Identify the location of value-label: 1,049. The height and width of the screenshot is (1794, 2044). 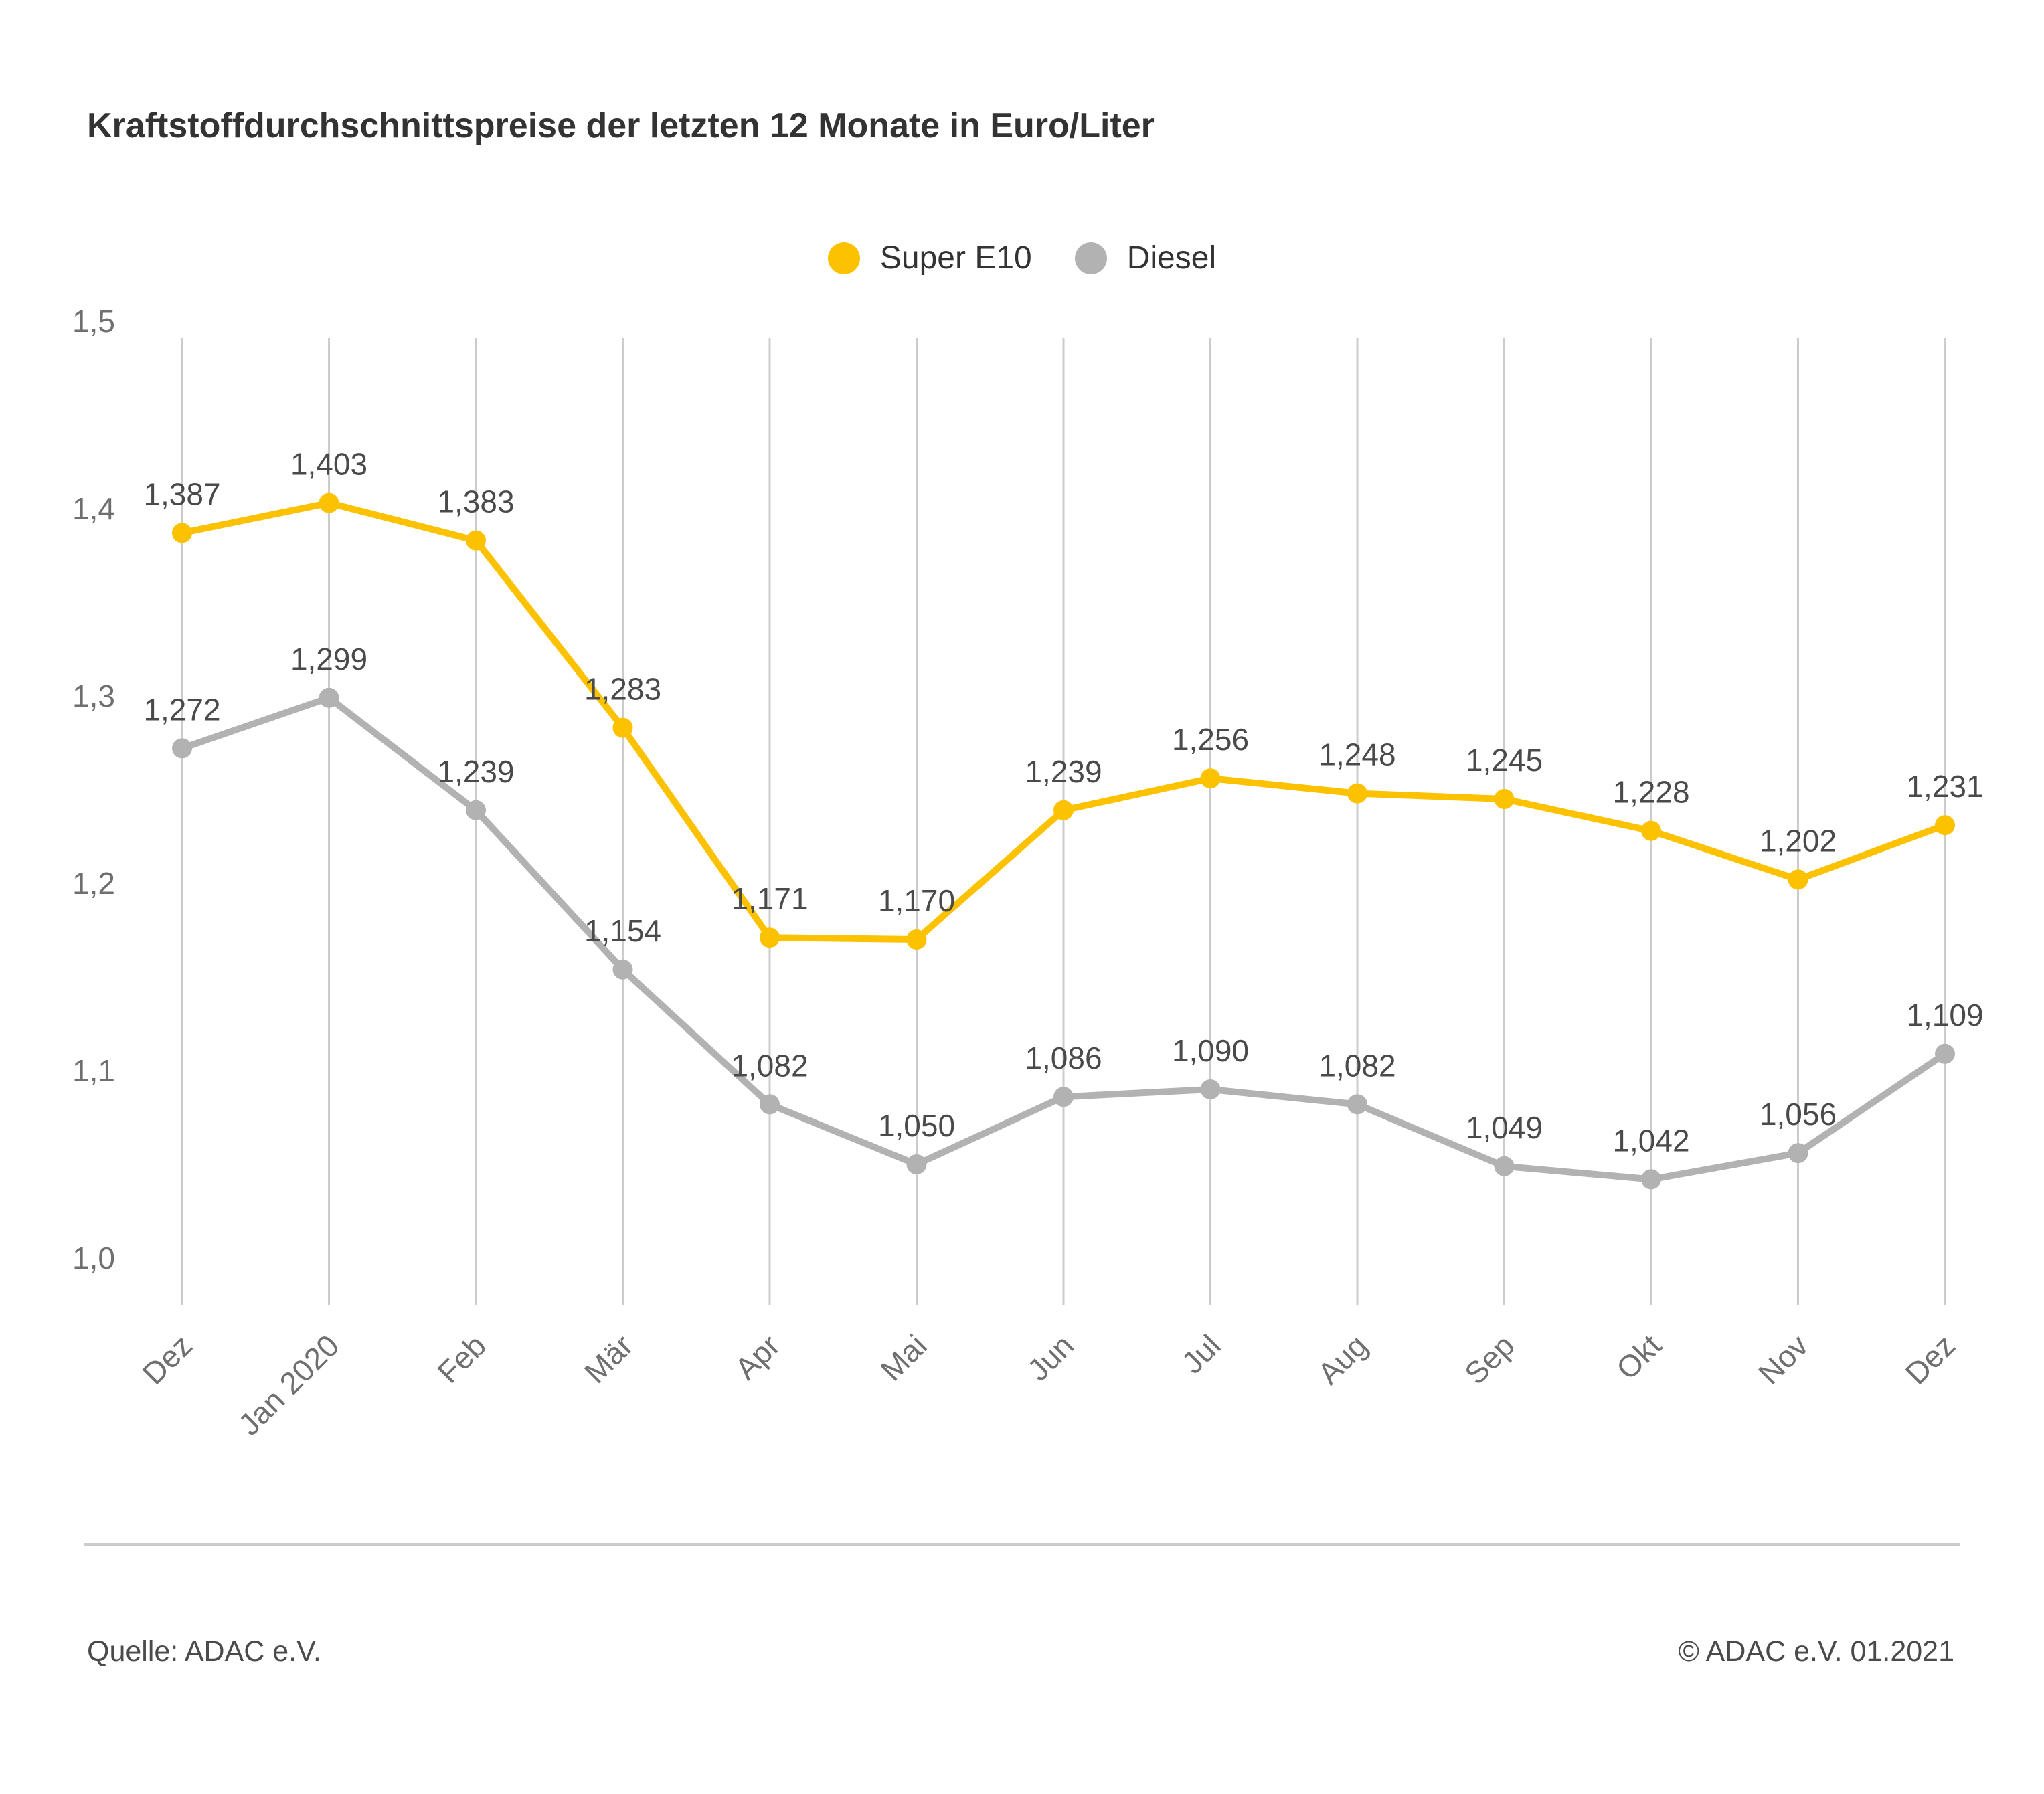
(1504, 1127).